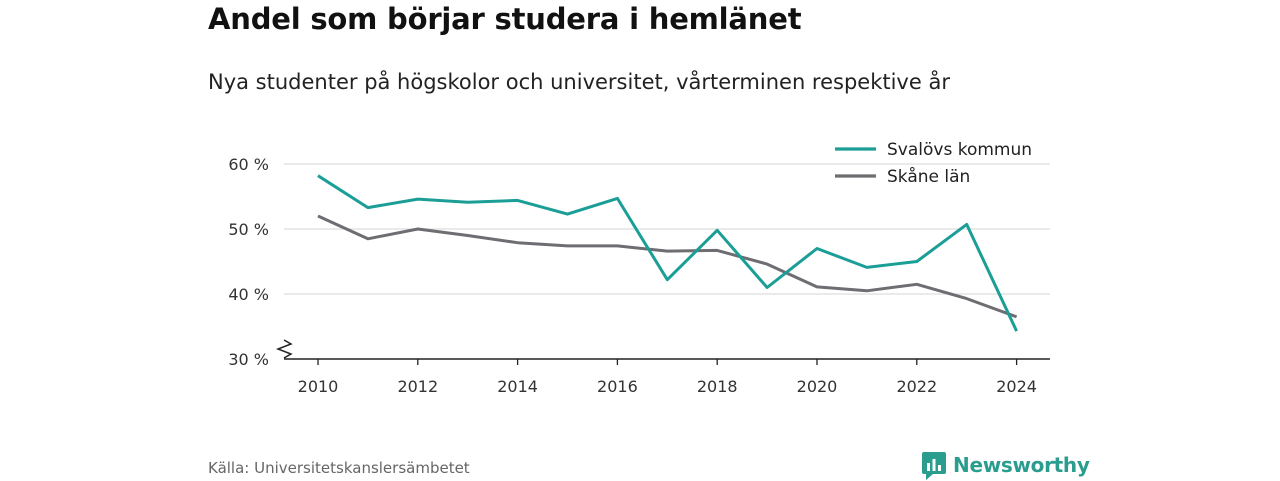 The width and height of the screenshot is (1280, 481). What do you see at coordinates (667, 377) in the screenshot?
I see `x-axis-labels: 2010 2012 2014 2016 2018 2020 2022 2024` at bounding box center [667, 377].